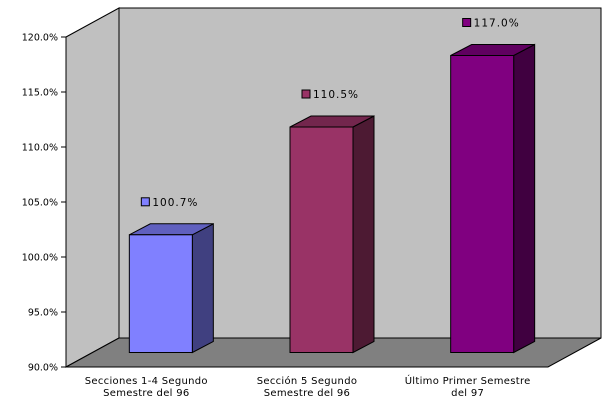 The height and width of the screenshot is (402, 610). I want to click on x-category-label: Sección 5 Segundo Semestre del 96, so click(307, 387).